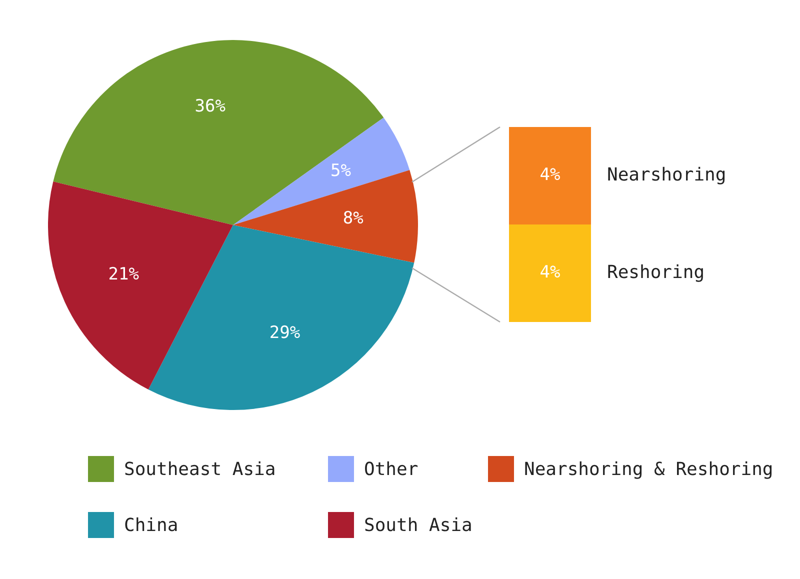 The width and height of the screenshot is (800, 579). What do you see at coordinates (418, 525) in the screenshot?
I see `legend-label: South Asia` at bounding box center [418, 525].